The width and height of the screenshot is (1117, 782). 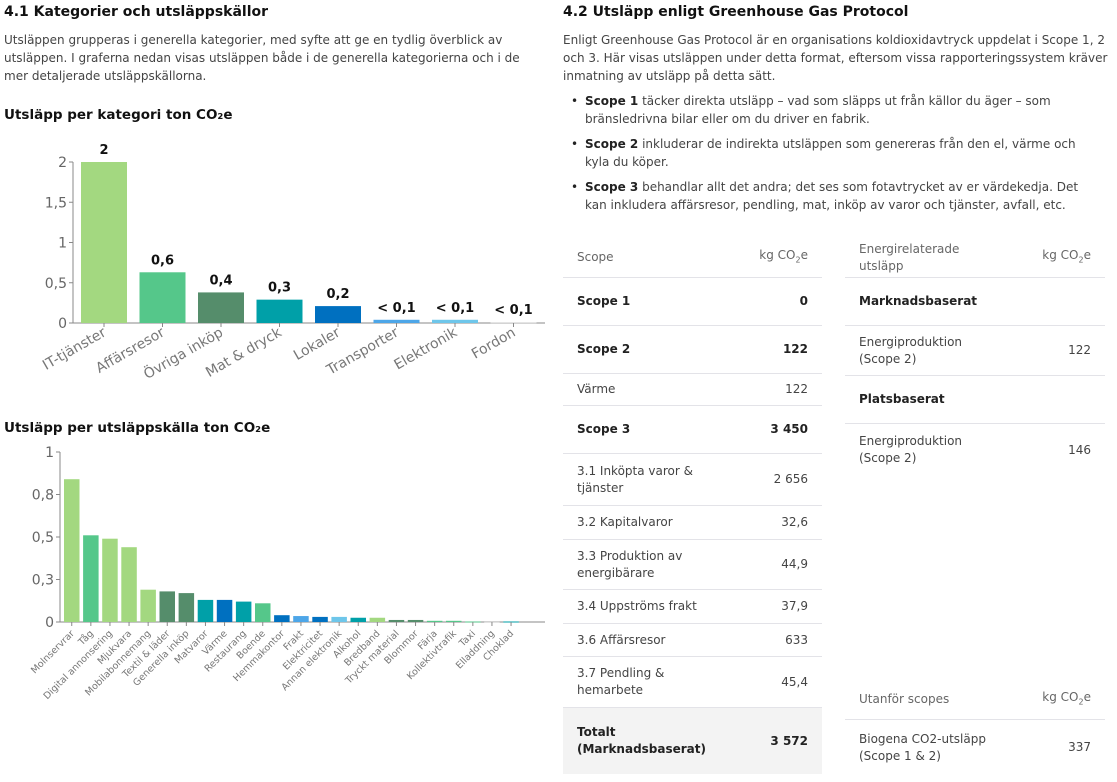 I want to click on bar-blommor, so click(x=415, y=620).